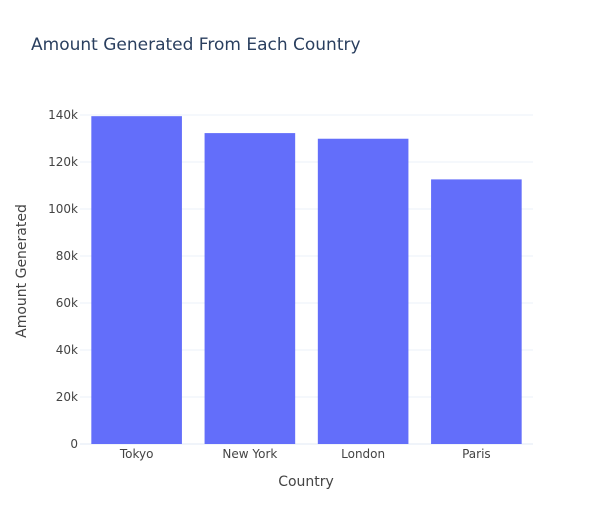 The image size is (612, 528). What do you see at coordinates (22, 271) in the screenshot?
I see `y-axis-title: Amount Generated` at bounding box center [22, 271].